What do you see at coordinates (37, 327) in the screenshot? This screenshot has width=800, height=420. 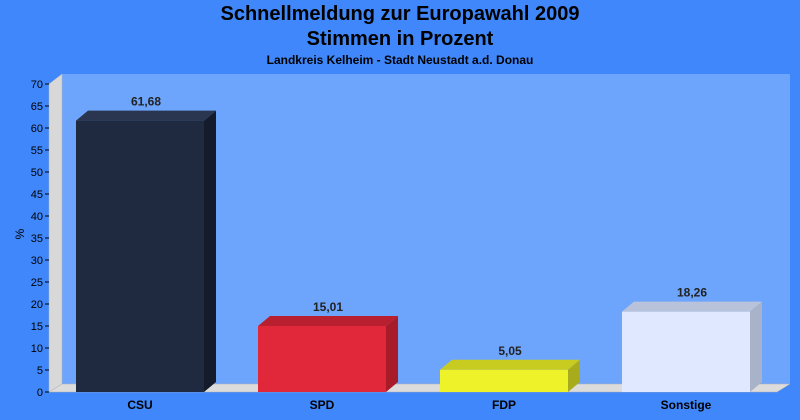 I see `y-tick-label: 15` at bounding box center [37, 327].